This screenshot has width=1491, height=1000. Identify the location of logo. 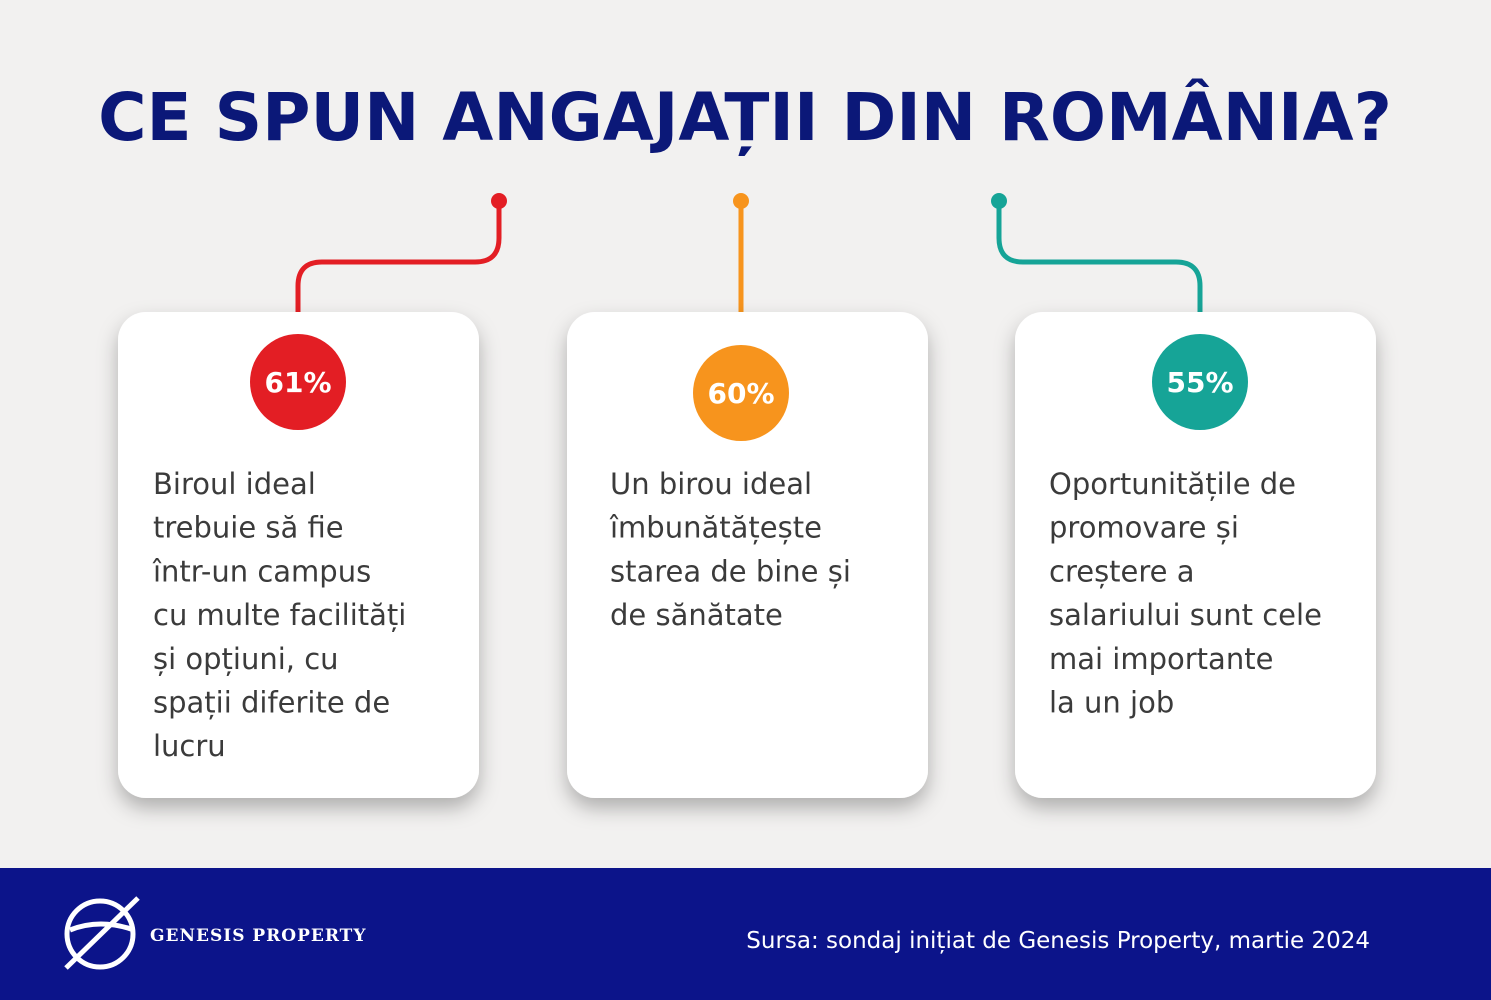
(102, 933).